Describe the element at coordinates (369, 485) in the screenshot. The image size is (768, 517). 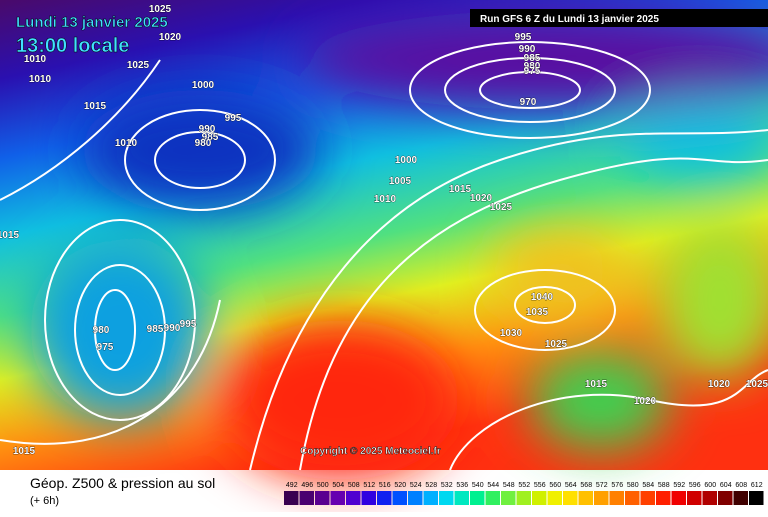
I see `scale-label: 512` at that location.